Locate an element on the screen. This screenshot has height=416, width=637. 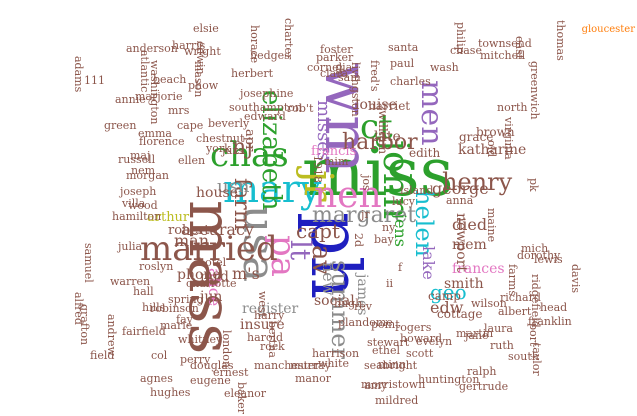
cloud-word: samuel is located at coordinates (88, 263).